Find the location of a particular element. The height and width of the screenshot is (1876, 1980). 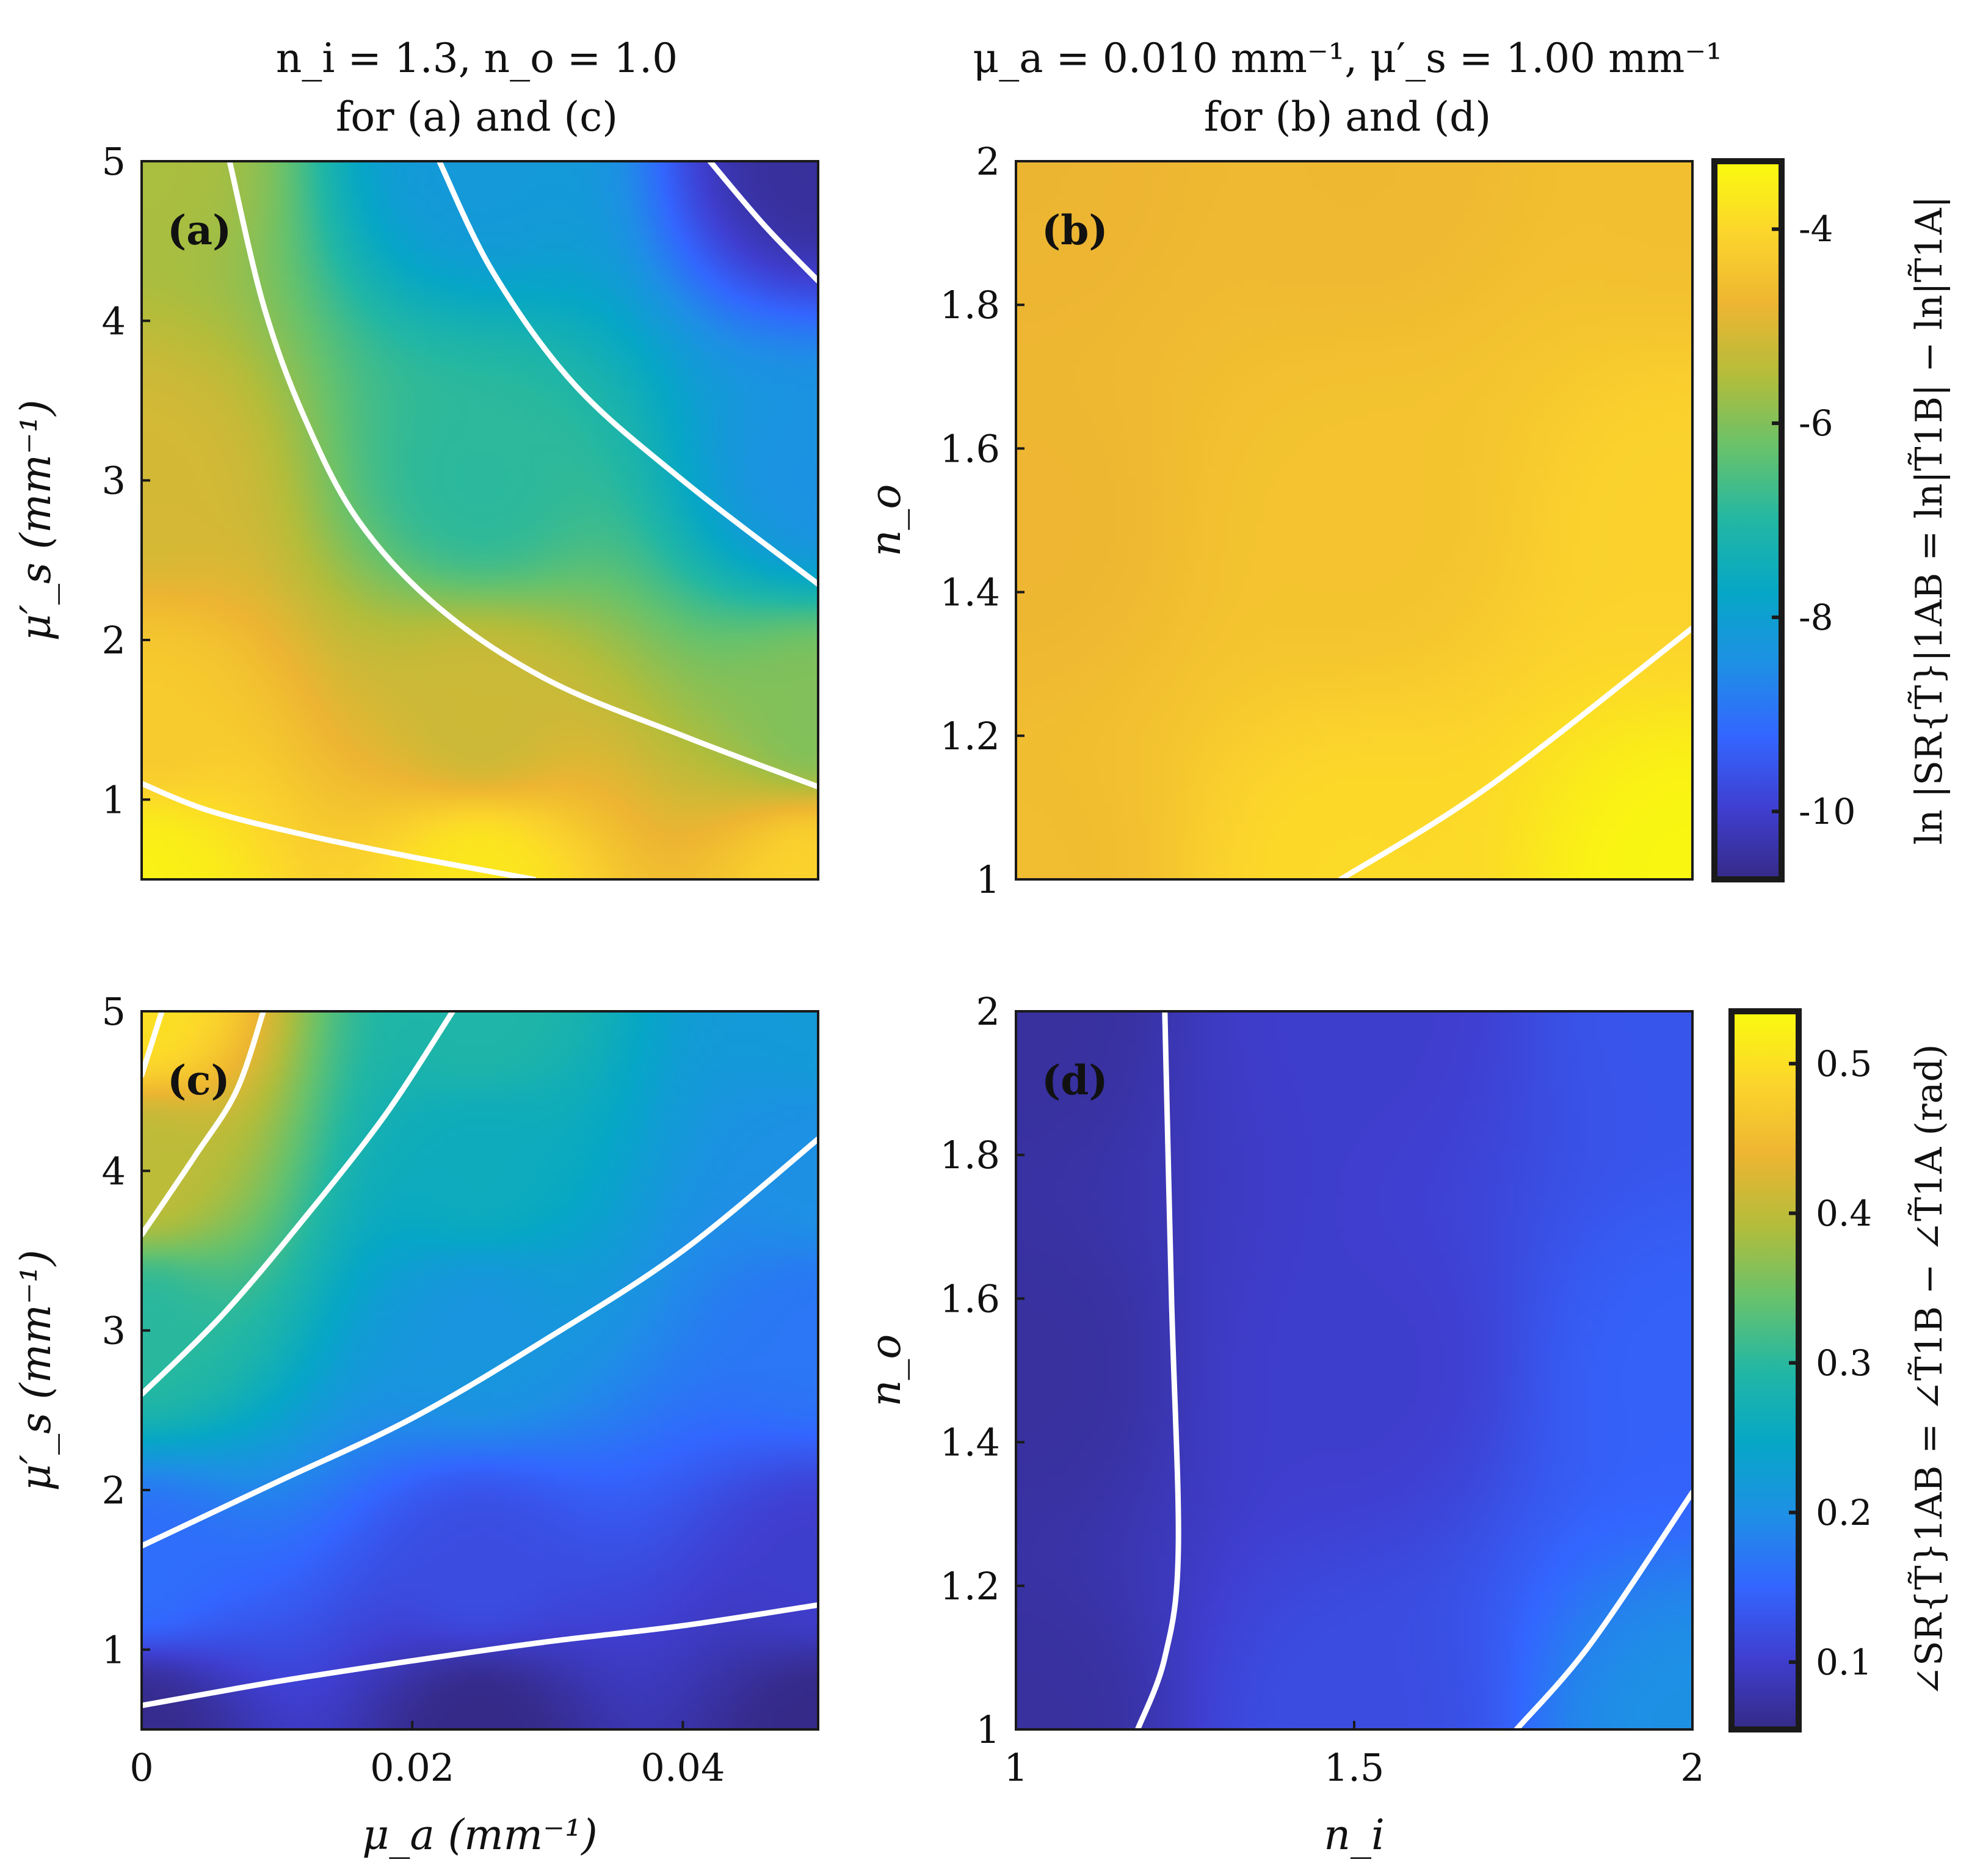

ytick-label-c: 2 is located at coordinates (114, 1490).